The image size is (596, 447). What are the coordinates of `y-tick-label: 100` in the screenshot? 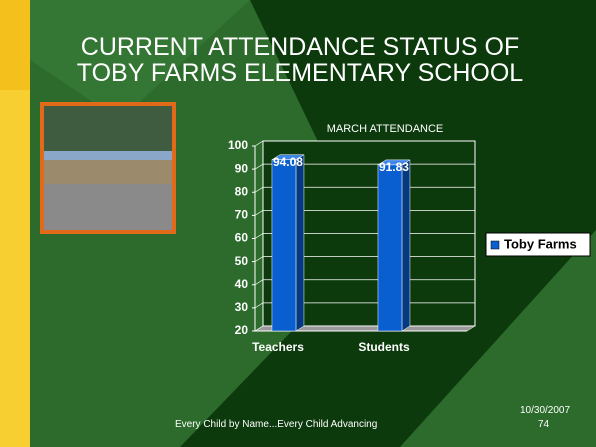 It's located at (238, 145).